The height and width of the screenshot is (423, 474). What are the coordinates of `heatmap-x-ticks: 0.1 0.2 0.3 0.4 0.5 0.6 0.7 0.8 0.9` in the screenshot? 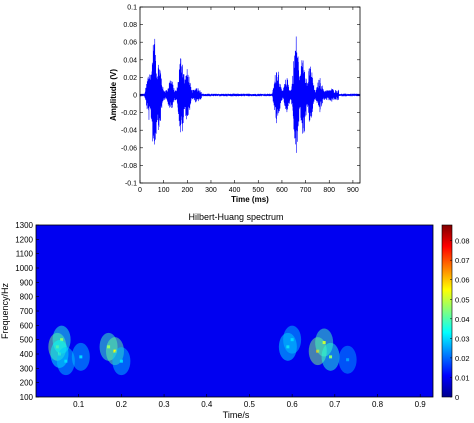 It's located at (249, 401).